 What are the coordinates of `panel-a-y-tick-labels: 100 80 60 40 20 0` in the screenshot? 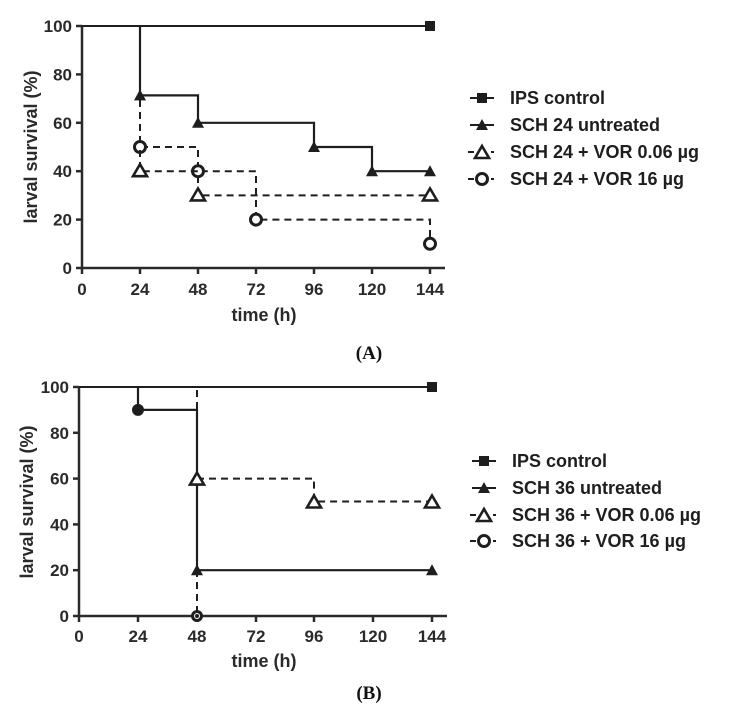 It's located at (58, 147).